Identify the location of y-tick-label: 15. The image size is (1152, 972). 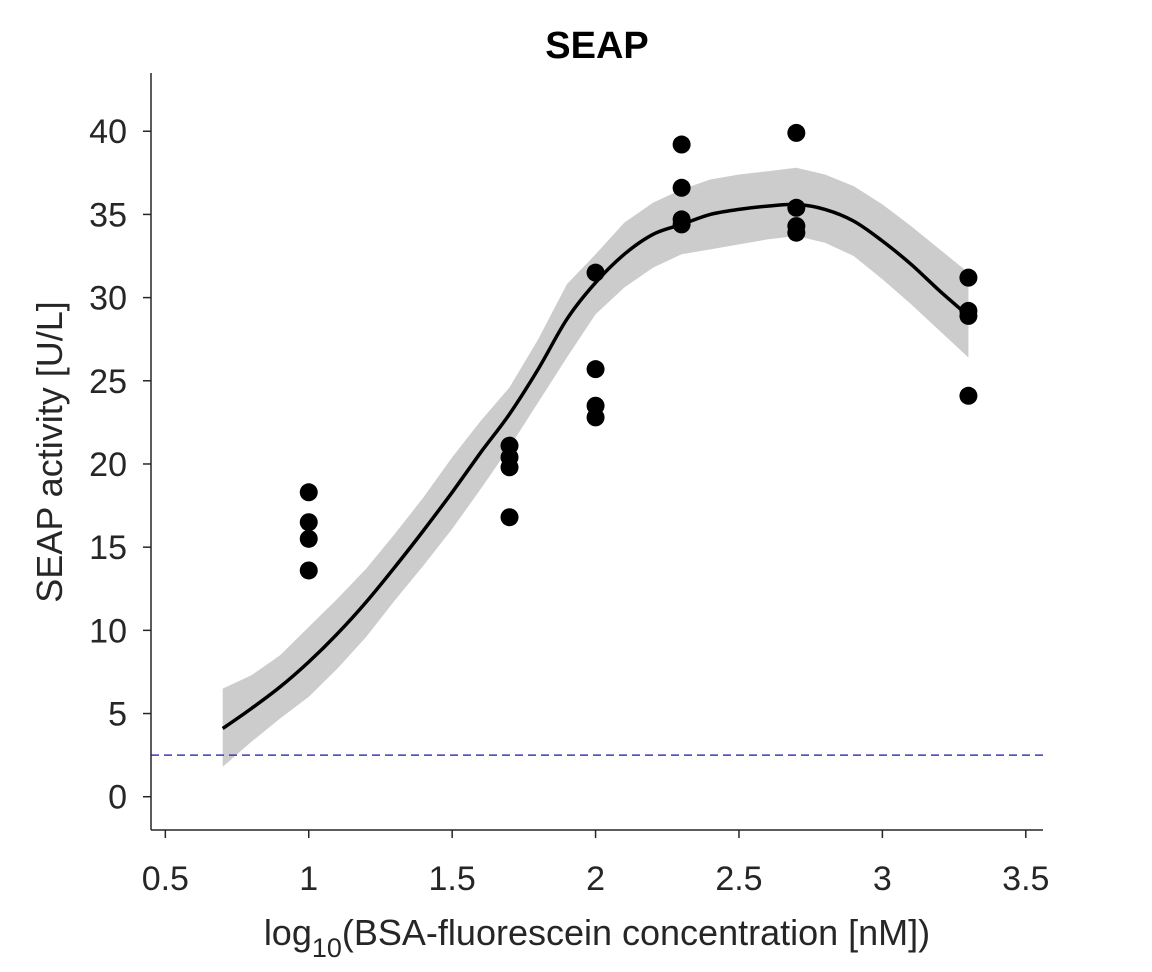
(108, 548).